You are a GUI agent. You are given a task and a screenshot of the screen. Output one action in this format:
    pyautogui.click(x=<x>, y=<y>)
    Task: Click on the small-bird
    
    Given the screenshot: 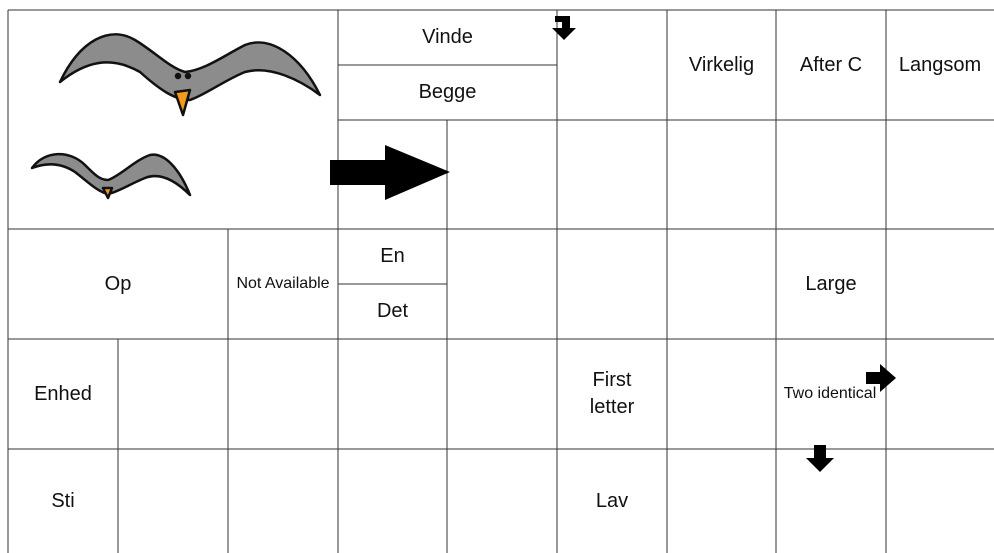 What is the action you would take?
    pyautogui.click(x=111, y=176)
    